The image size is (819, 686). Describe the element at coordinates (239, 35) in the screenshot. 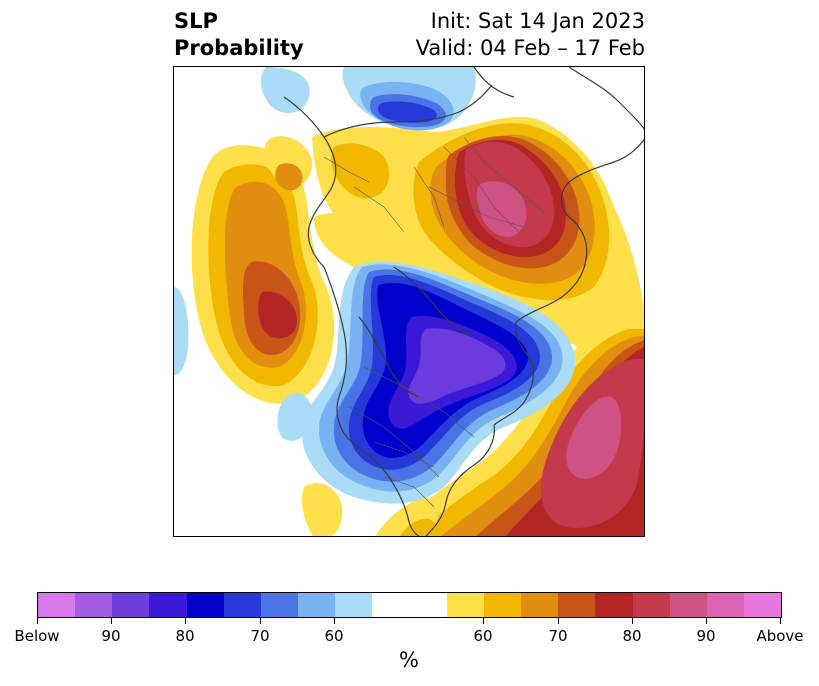

I see `map-title: SLP Probability` at that location.